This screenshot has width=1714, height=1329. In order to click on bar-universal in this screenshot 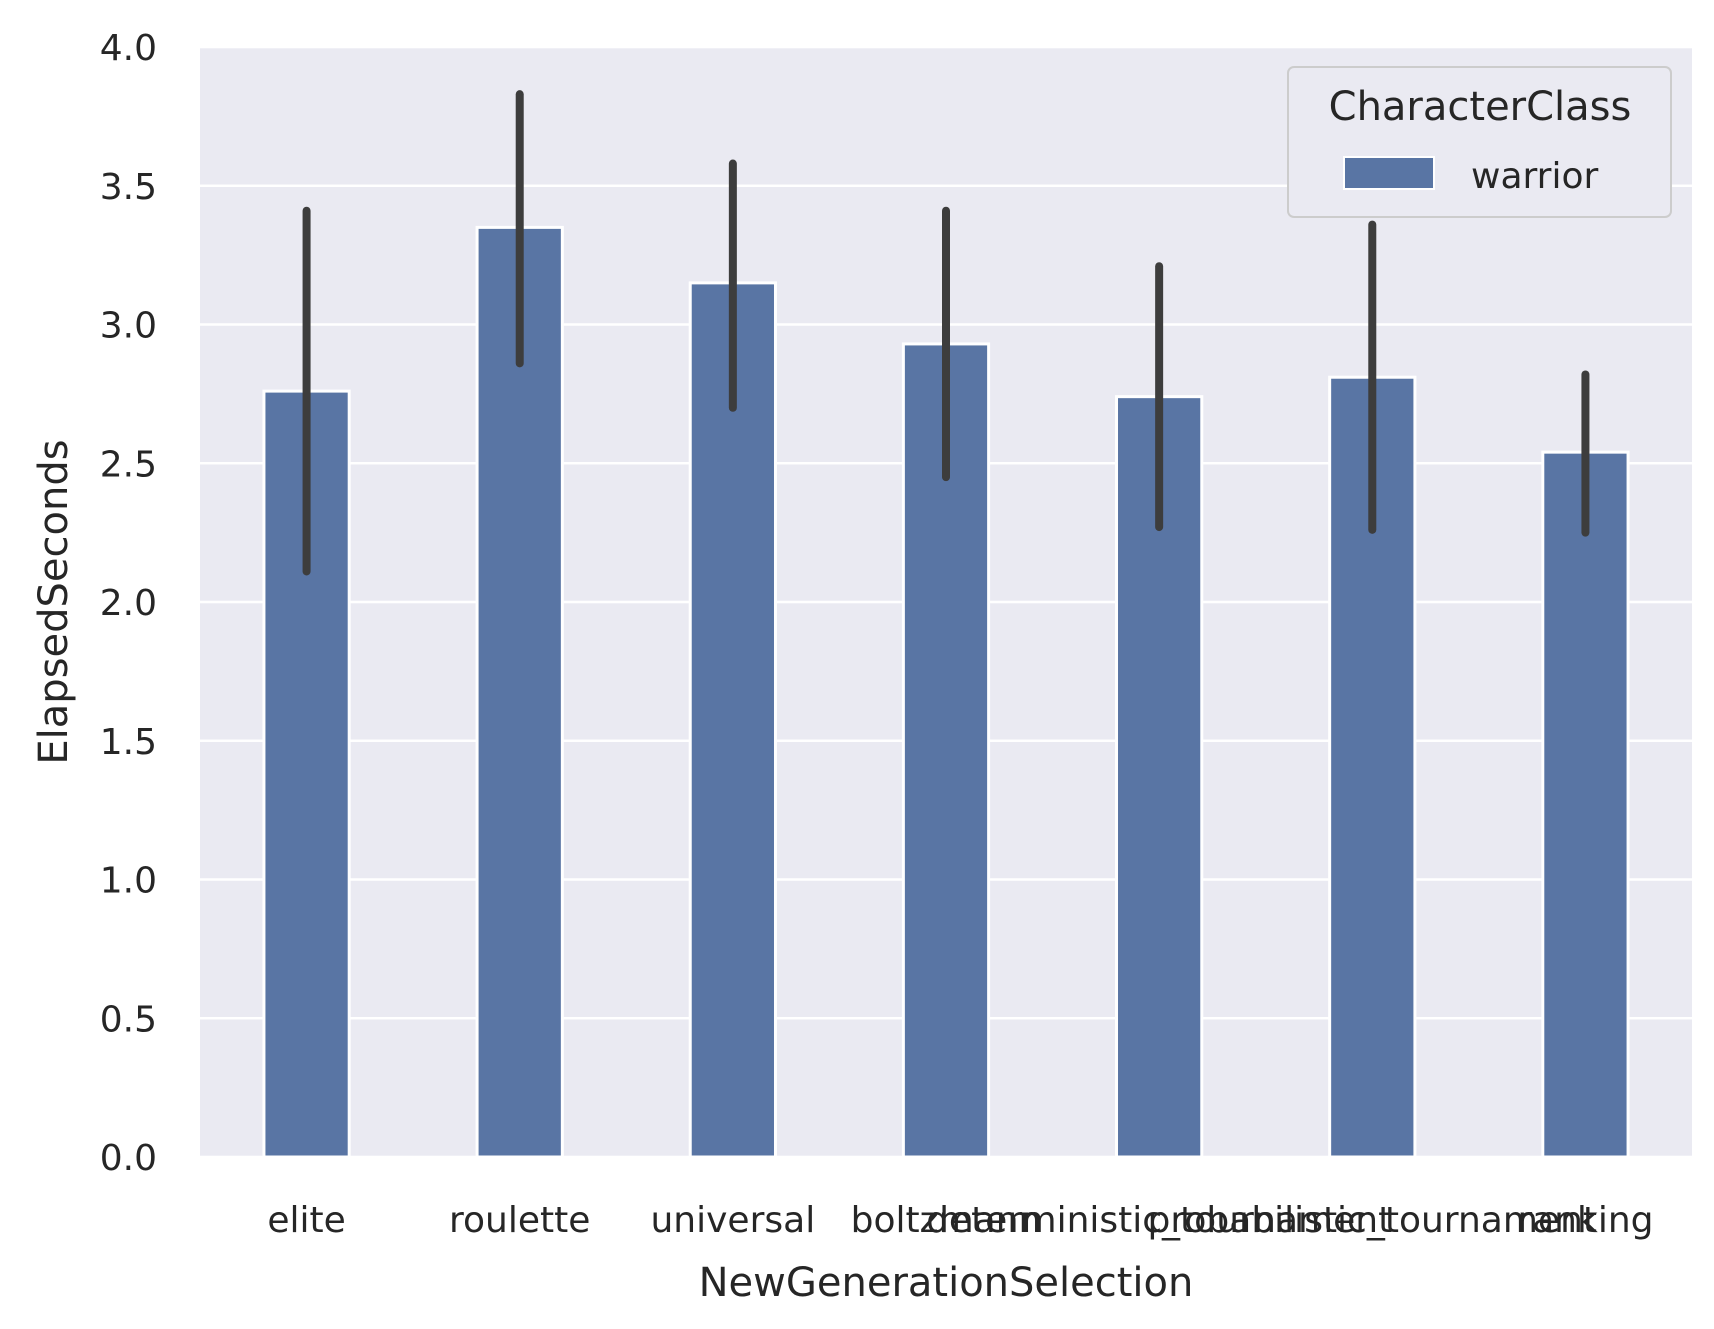, I will do `click(732, 720)`.